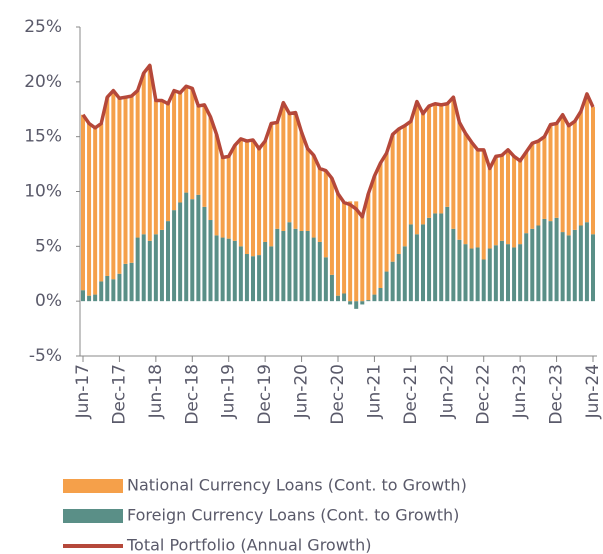  I want to click on y-tick-label: 25%, so click(43, 27).